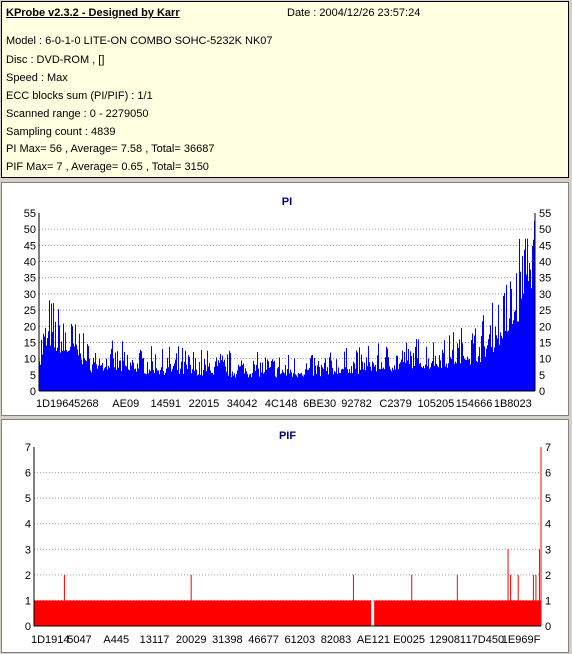 The height and width of the screenshot is (654, 572). What do you see at coordinates (79, 96) in the screenshot?
I see `ecc-blocks: ECC blocks sum (PI/PIF) : 1/1` at bounding box center [79, 96].